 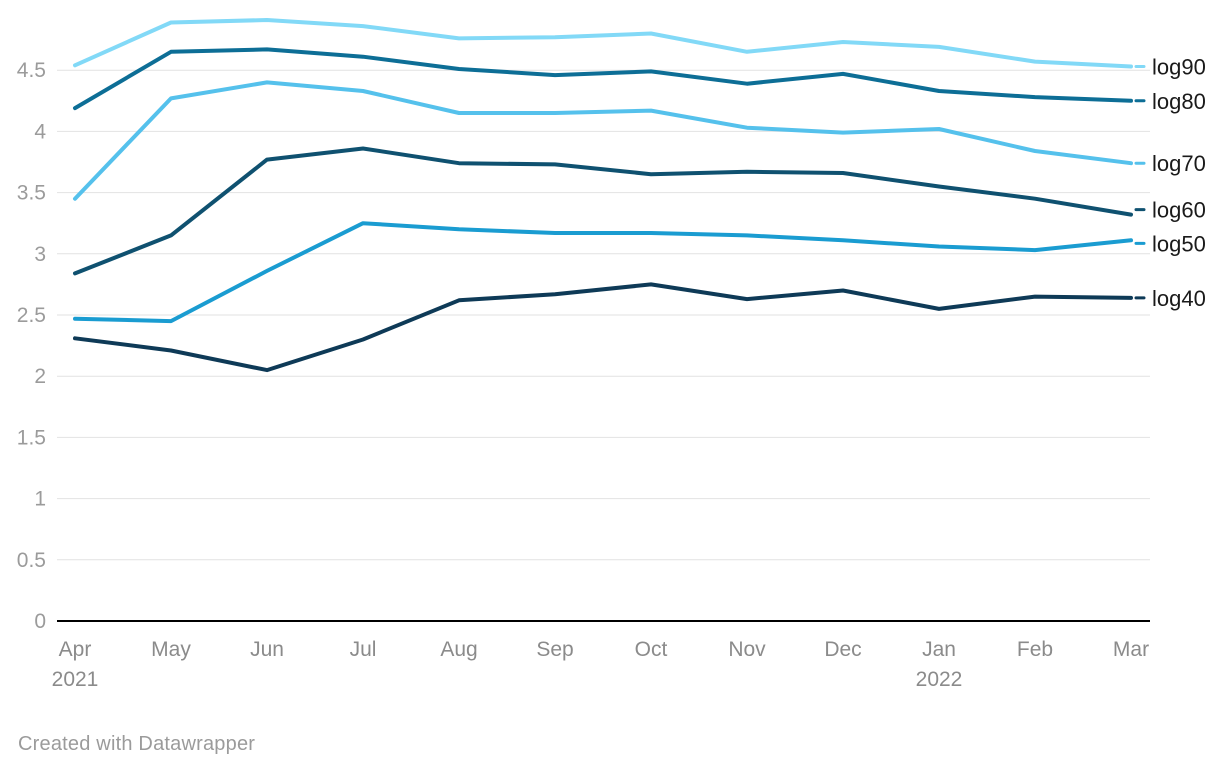 I want to click on x-tick-label: Apr, so click(x=75, y=649).